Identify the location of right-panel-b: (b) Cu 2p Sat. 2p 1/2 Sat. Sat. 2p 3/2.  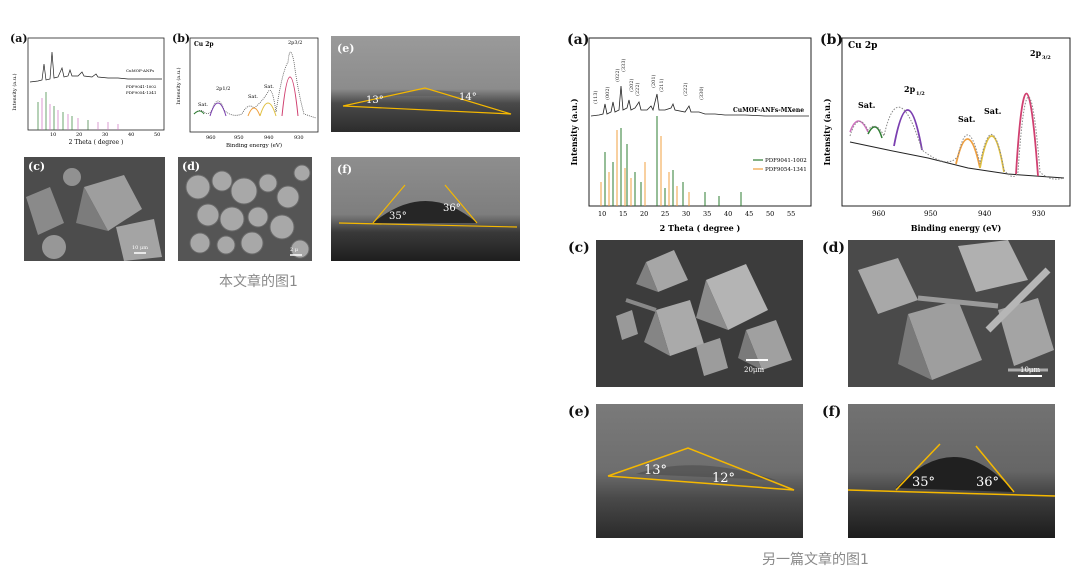
(946, 134).